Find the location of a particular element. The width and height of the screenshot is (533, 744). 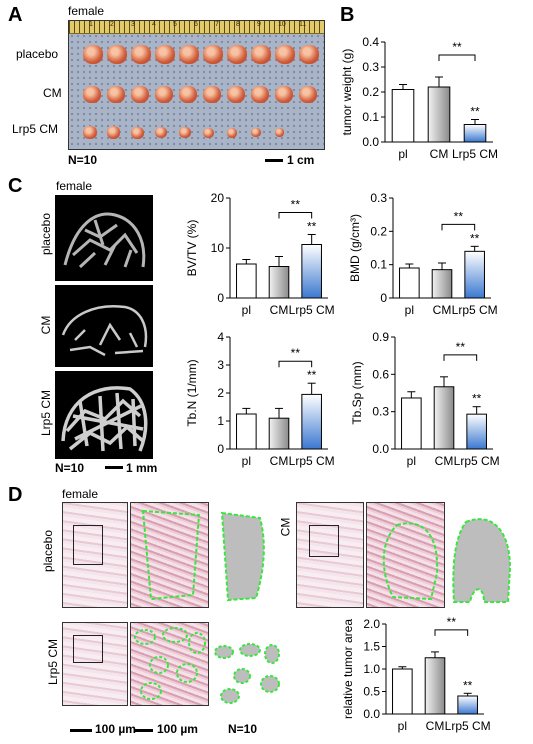

row-label-placebo-c: placebo is located at coordinates (46, 234).